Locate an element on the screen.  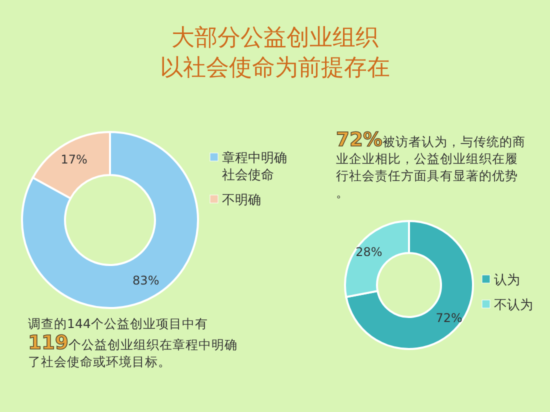
chart-title: 大部分公益创业组织以社会使命为前提存在 is located at coordinates (275, 53).